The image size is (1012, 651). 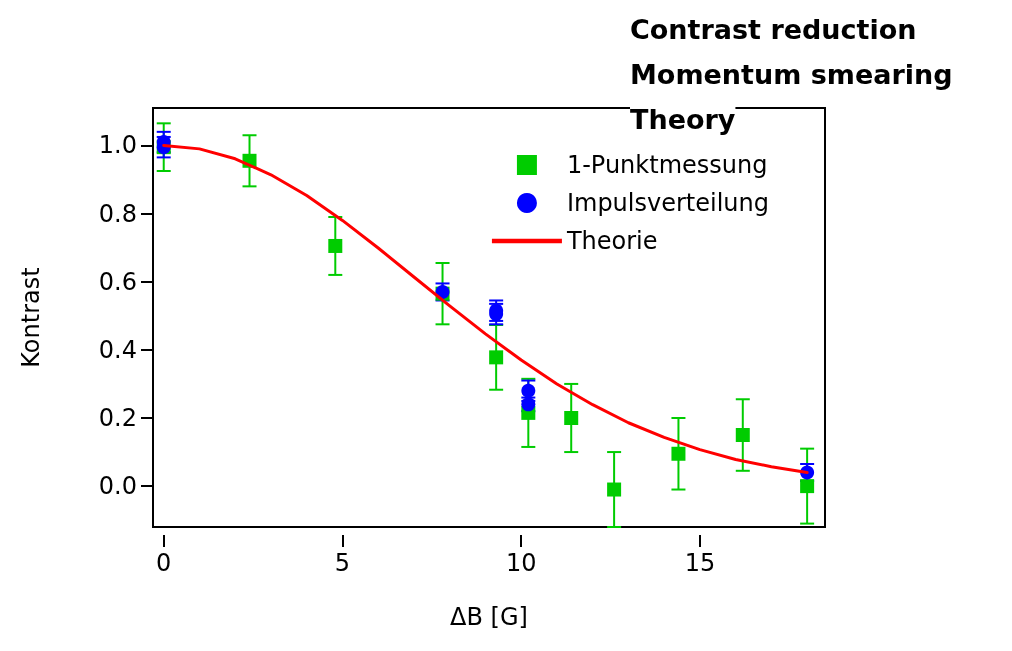 I want to click on x-axis-title: ΔB [G], so click(x=489, y=617).